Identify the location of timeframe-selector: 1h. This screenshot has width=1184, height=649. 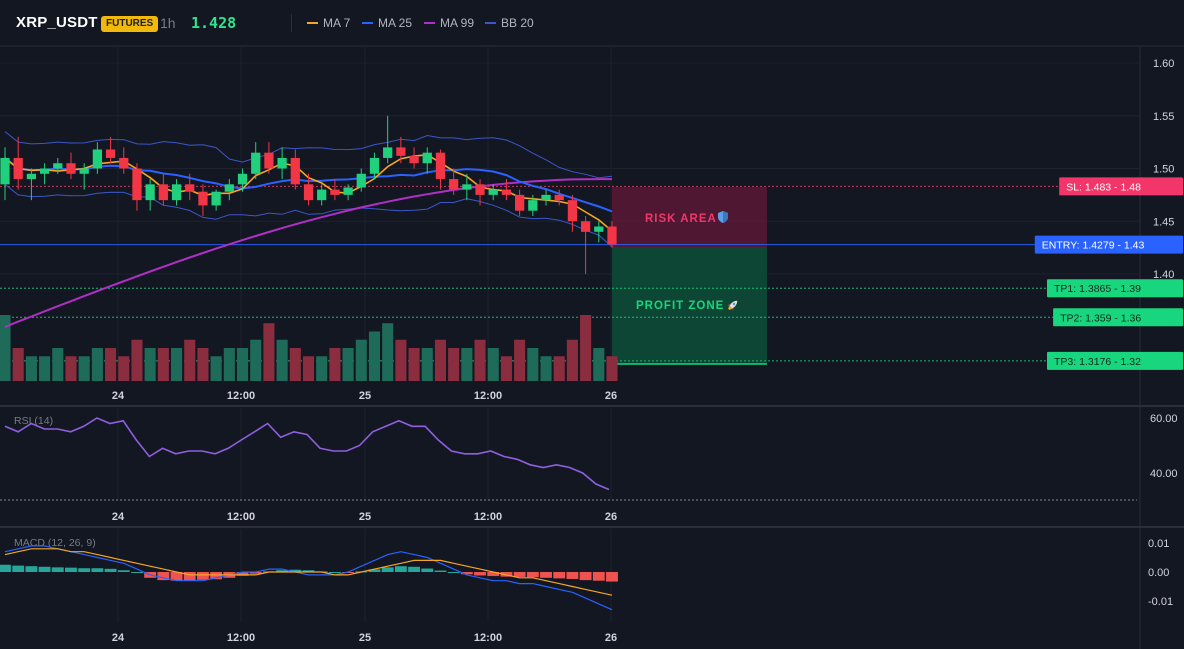
(168, 23).